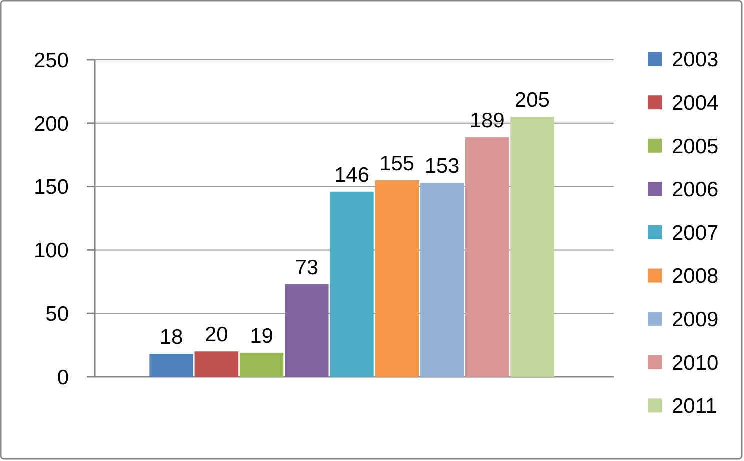 This screenshot has height=461, width=744. What do you see at coordinates (51, 124) in the screenshot?
I see `y-tick-label: 200` at bounding box center [51, 124].